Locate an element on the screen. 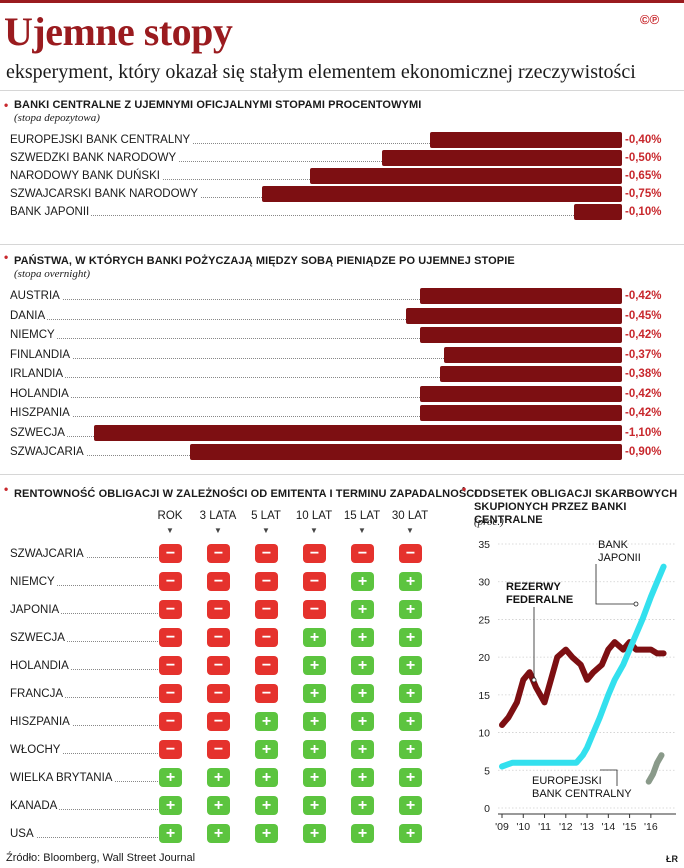  source-note: Źródło: Bloomberg, Wall Street Journal is located at coordinates (101, 858).